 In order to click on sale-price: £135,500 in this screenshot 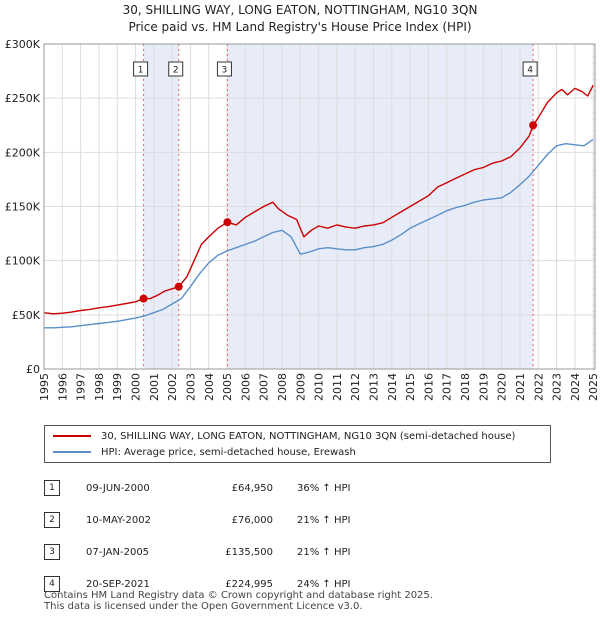, I will do `click(249, 552)`.